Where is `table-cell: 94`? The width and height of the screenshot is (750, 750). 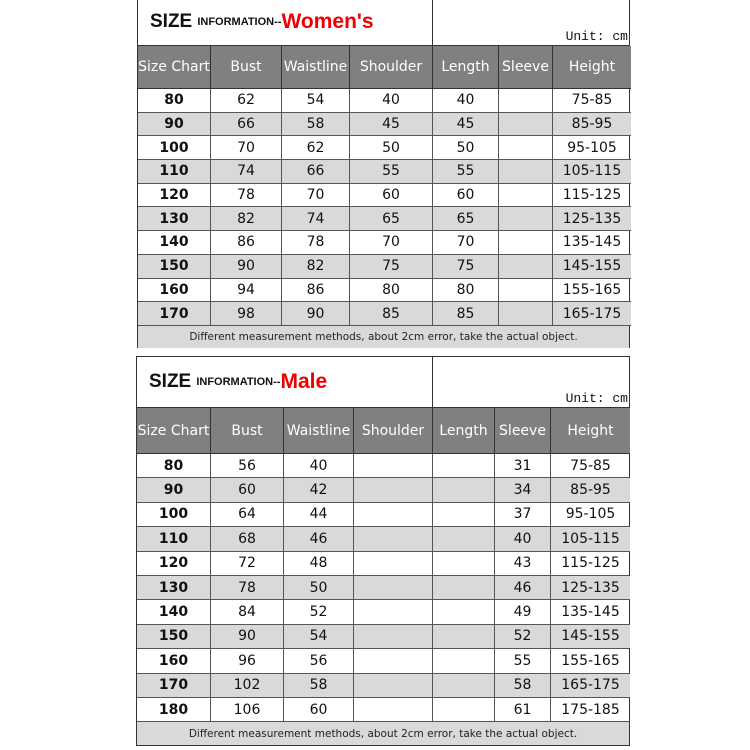
table-cell: 94 is located at coordinates (246, 290).